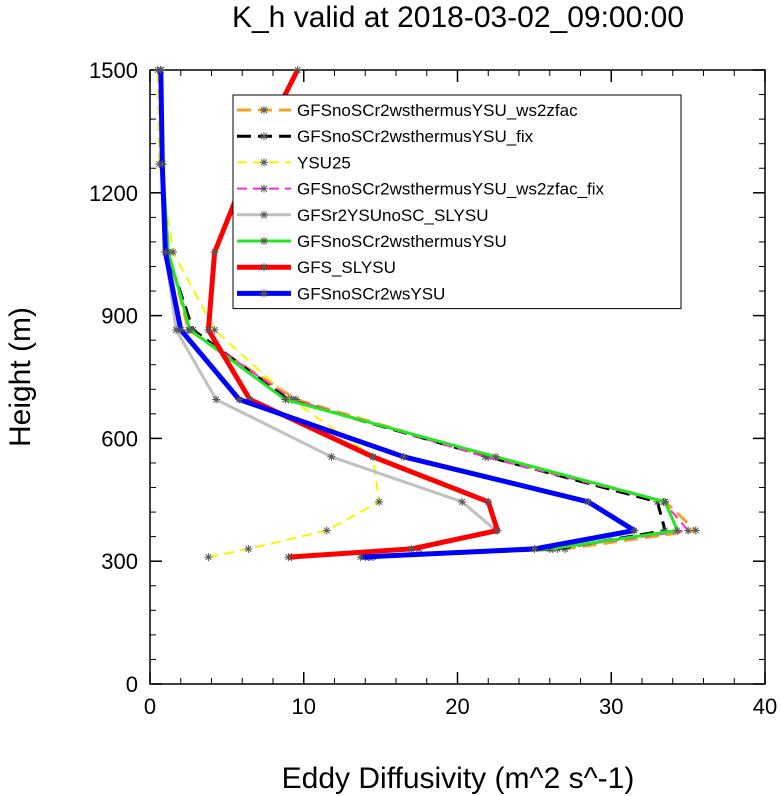  Describe the element at coordinates (371, 293) in the screenshot. I see `legend-label: GFSnoSCr2wsYSU` at that location.